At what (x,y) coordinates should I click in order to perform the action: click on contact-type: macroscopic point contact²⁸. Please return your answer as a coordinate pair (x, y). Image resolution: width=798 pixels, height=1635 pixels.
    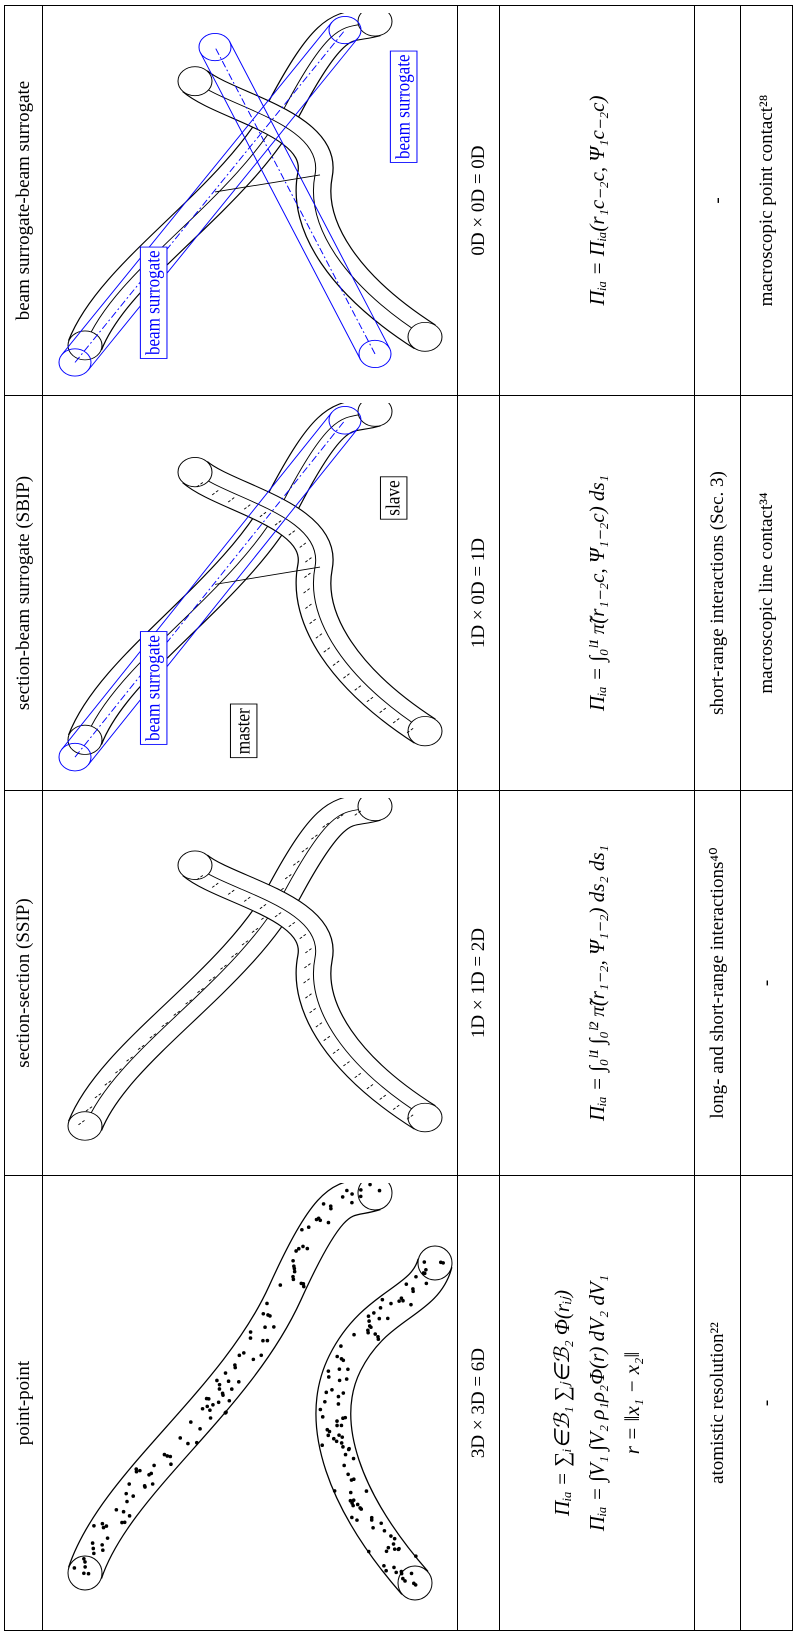
    Looking at the image, I should click on (766, 200).